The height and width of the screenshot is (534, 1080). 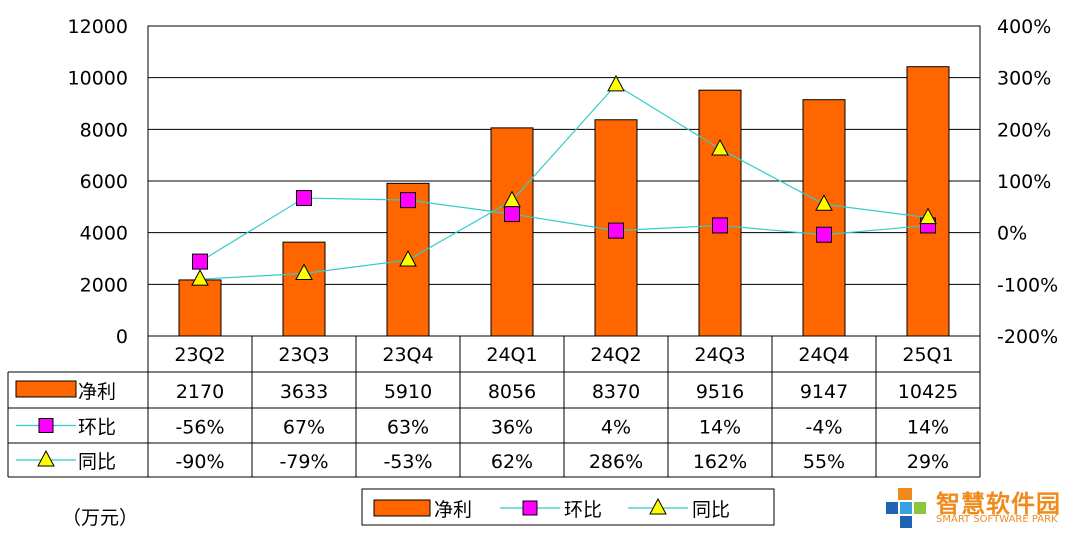 What do you see at coordinates (615, 355) in the screenshot?
I see `category-label: 24Q2` at bounding box center [615, 355].